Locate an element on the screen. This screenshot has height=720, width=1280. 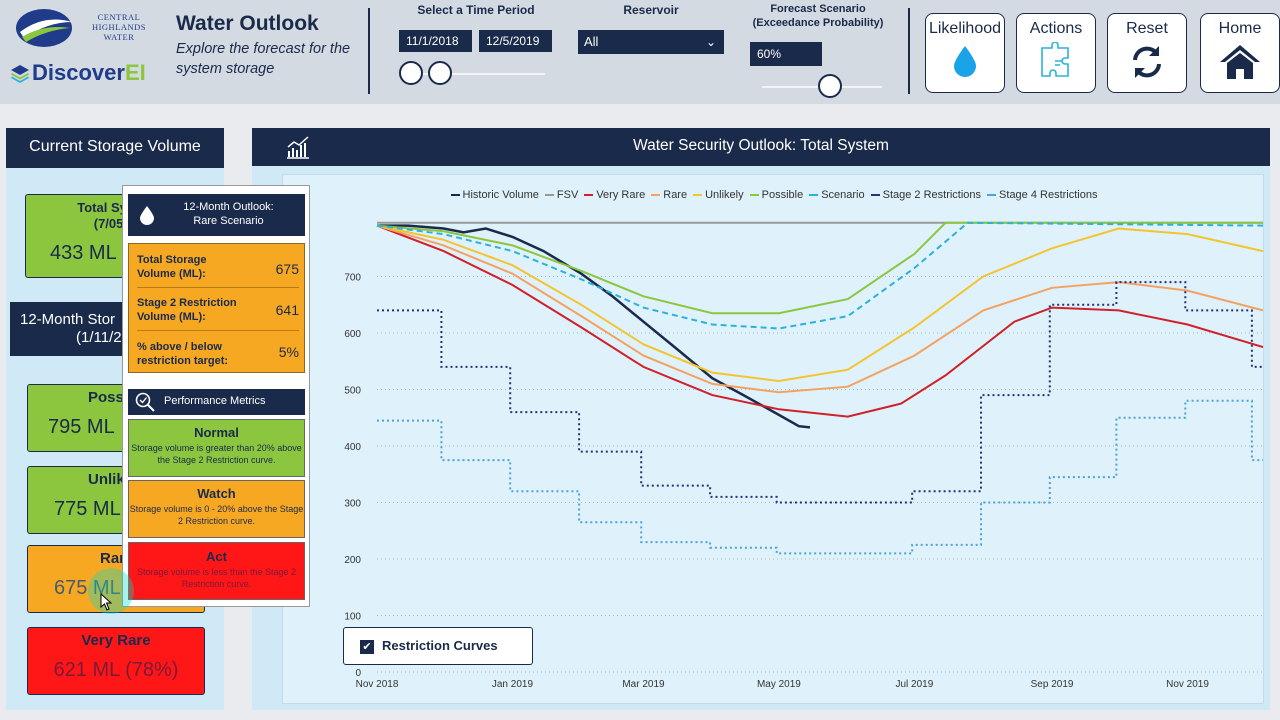
water-drop-icon is located at coordinates (147, 215).